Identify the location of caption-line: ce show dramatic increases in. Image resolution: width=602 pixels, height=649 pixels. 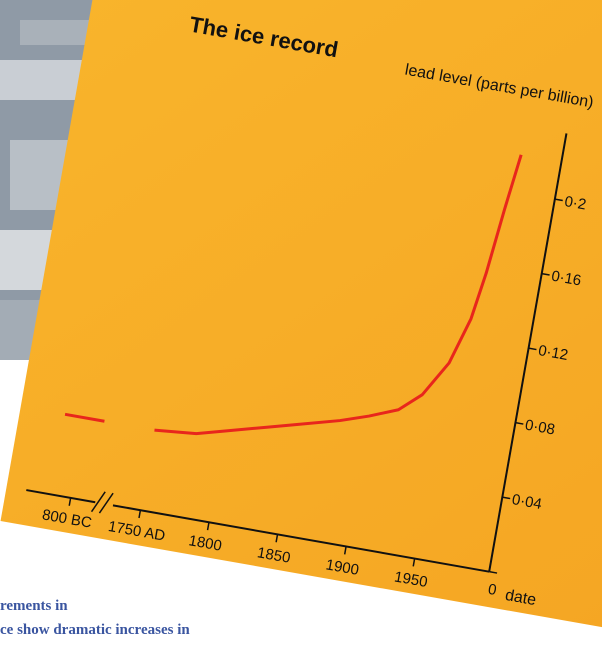
(95, 630).